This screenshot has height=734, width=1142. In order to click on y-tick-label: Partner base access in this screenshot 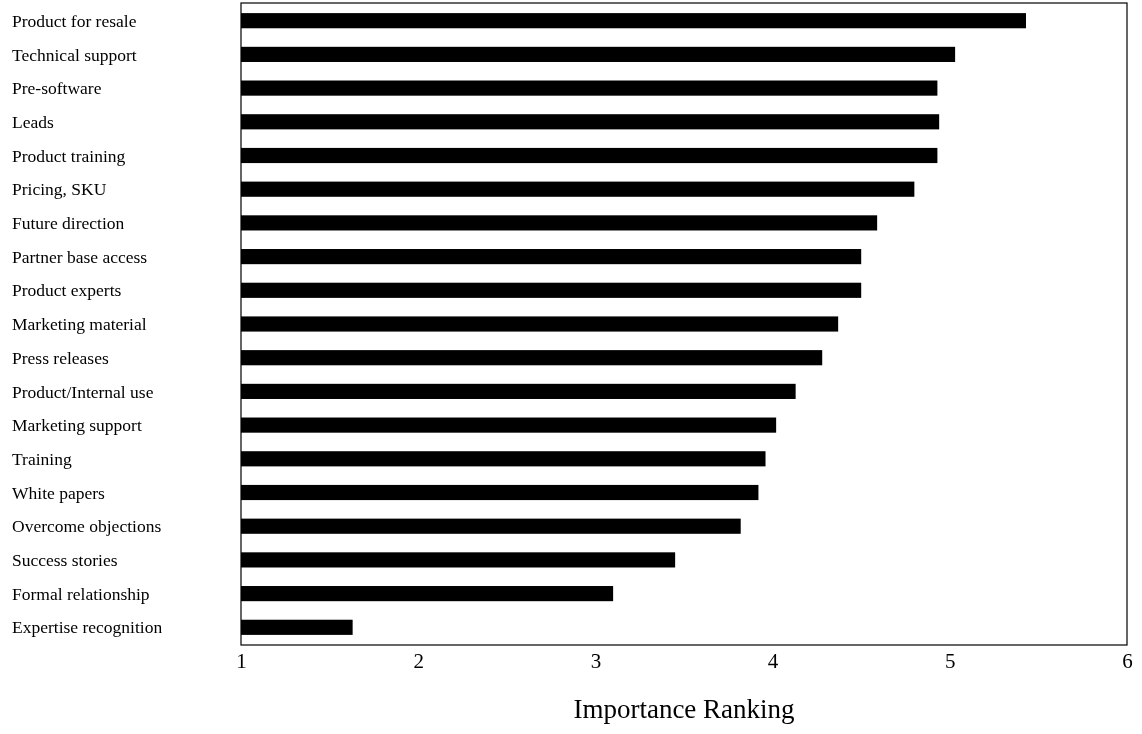, I will do `click(80, 256)`.